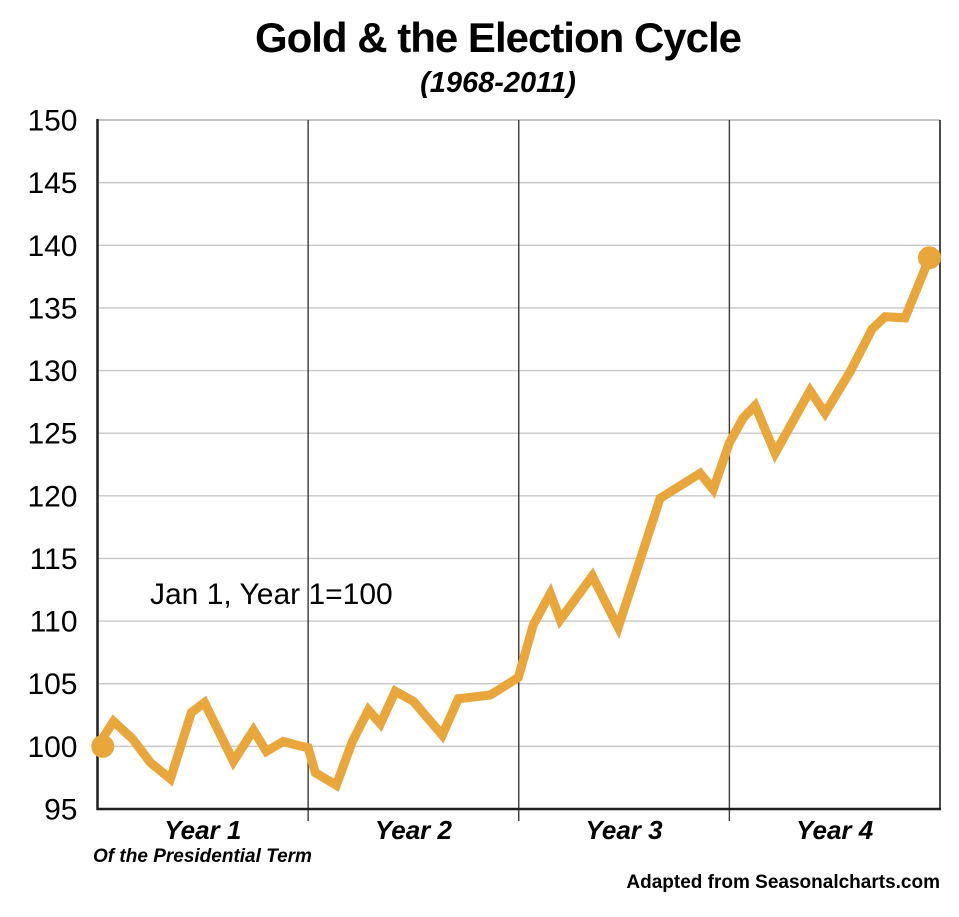 The image size is (959, 917). I want to click on x-section-label: Year 1, so click(202, 830).